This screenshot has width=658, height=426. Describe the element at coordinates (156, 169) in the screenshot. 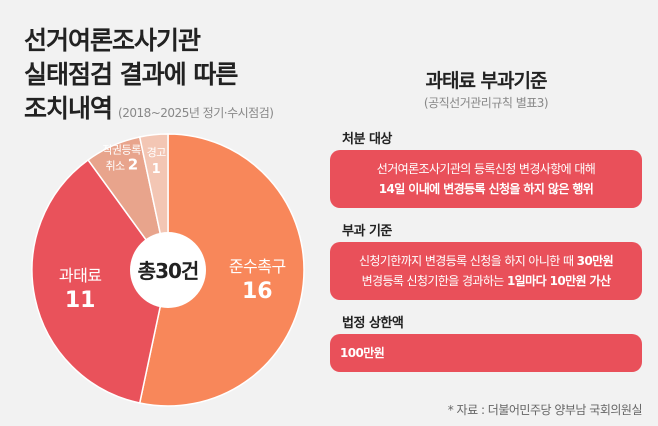

I see `slice-value: 1` at that location.